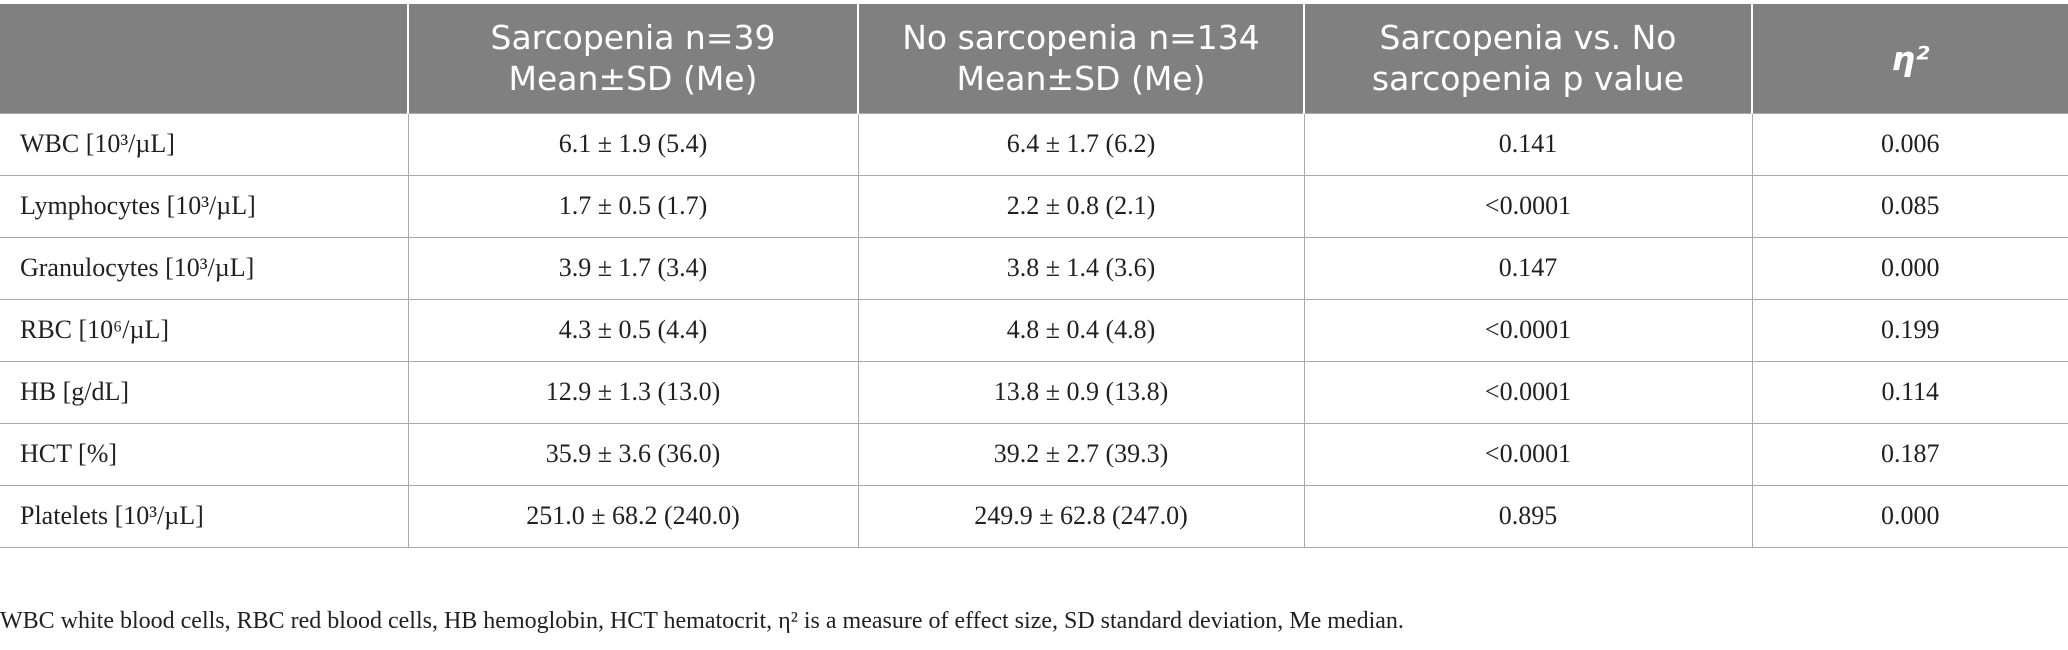 This screenshot has height=650, width=2068. What do you see at coordinates (633, 79) in the screenshot?
I see `header-sarcopenia-line2: Mean±SD (Me)` at bounding box center [633, 79].